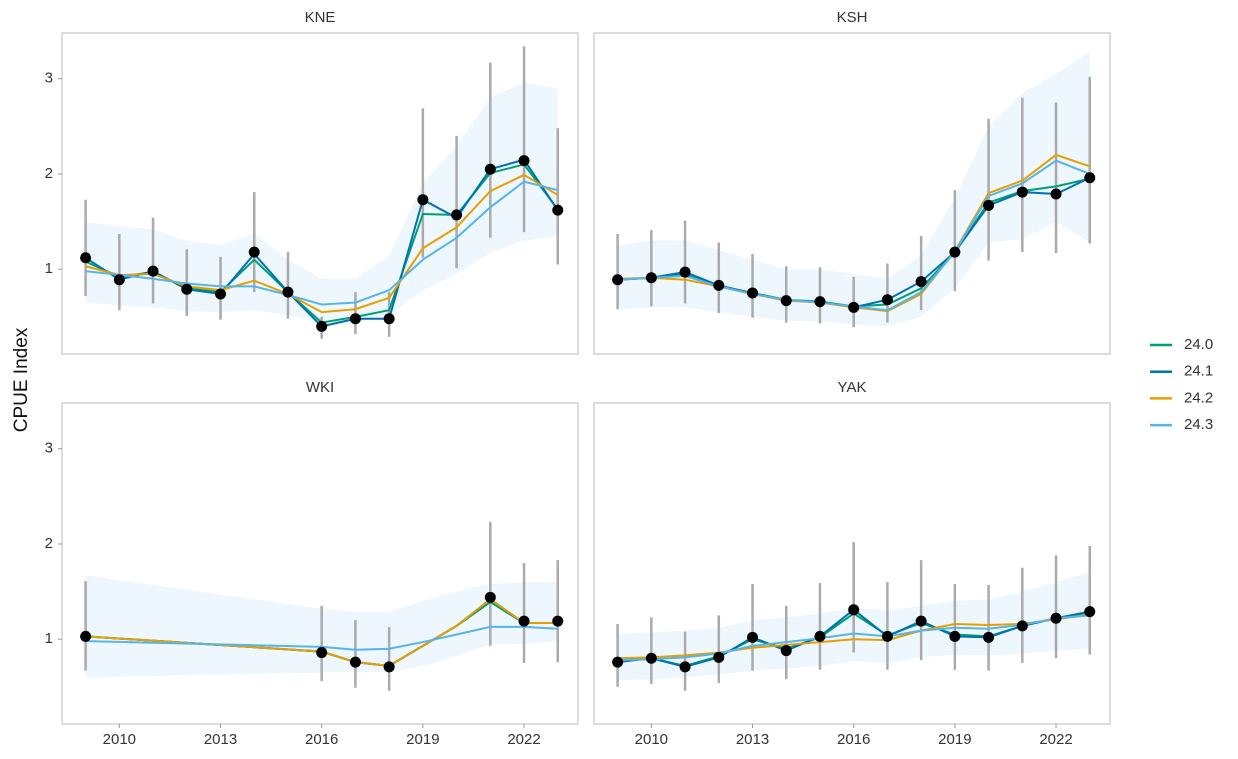 This screenshot has height=759, width=1238. I want to click on panel-title: YAK, so click(852, 387).